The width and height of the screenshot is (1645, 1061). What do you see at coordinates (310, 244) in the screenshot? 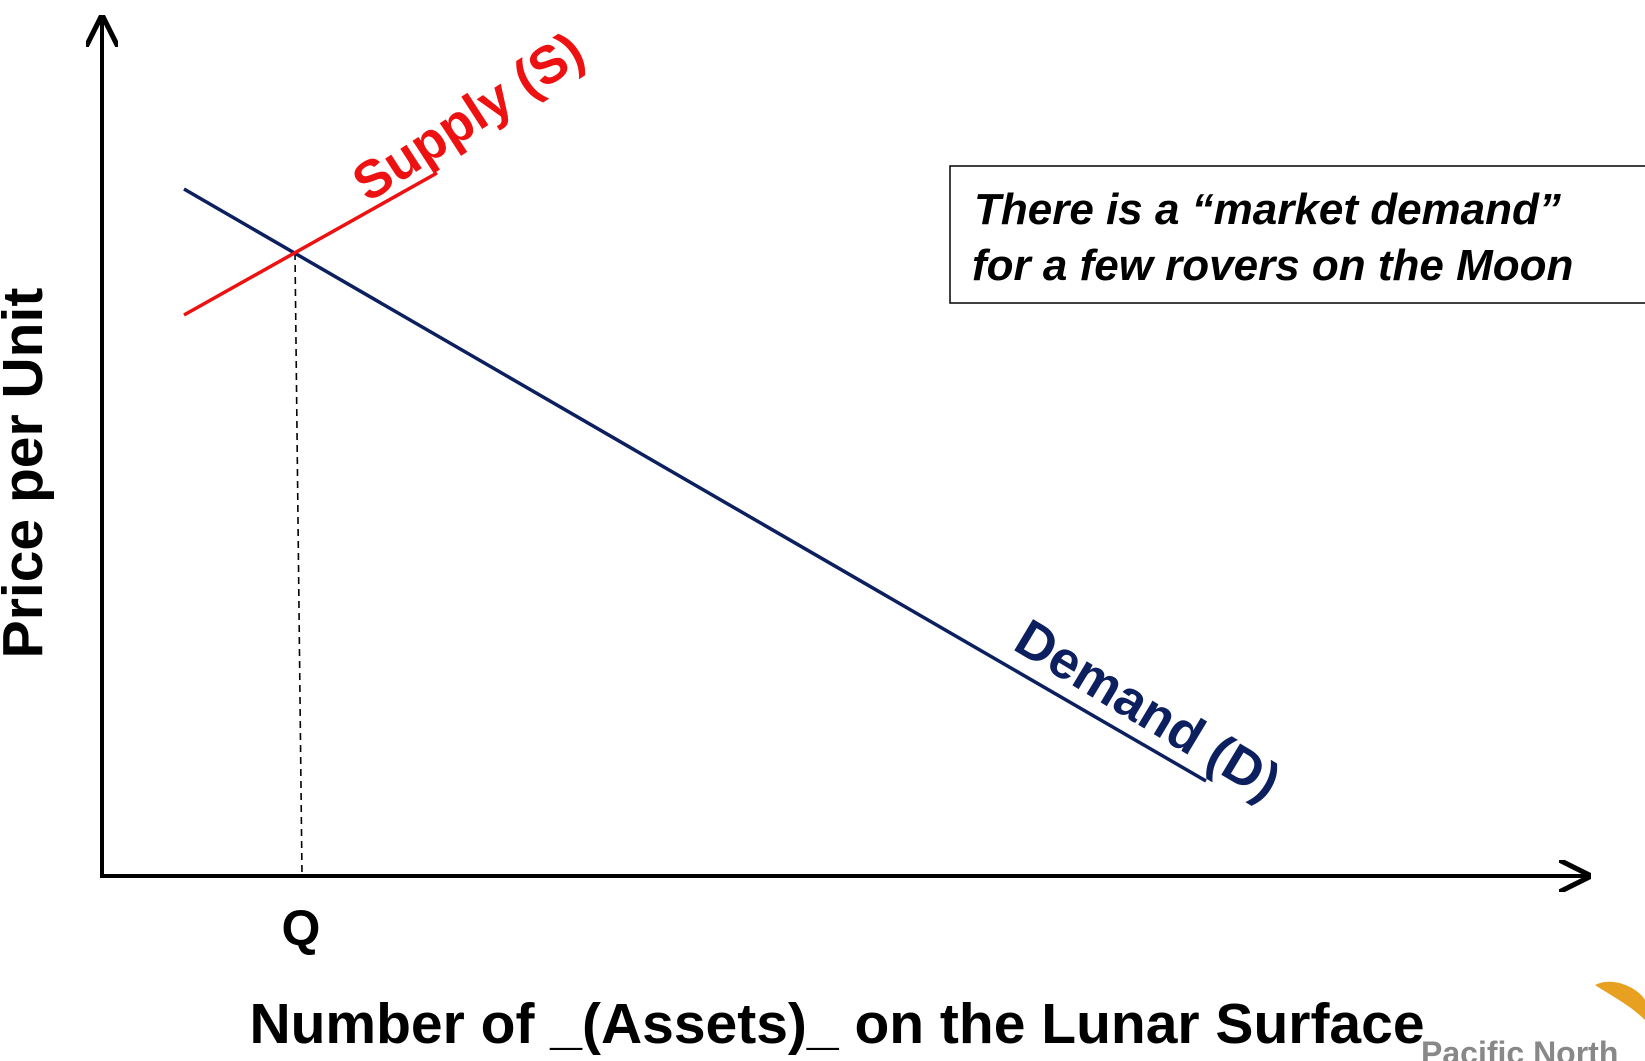
I see `supply-curve` at bounding box center [310, 244].